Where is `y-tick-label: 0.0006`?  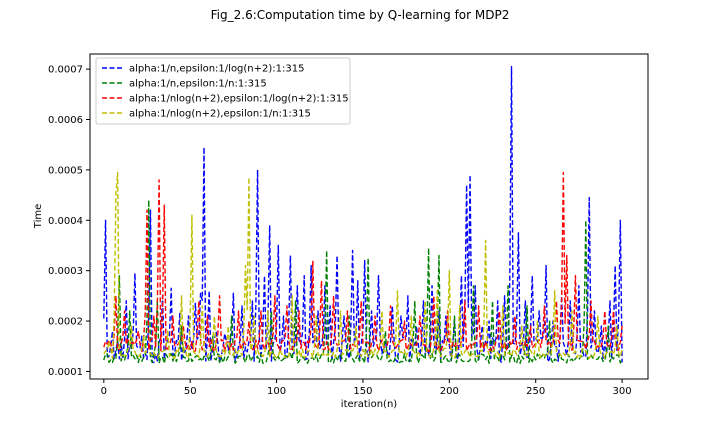 y-tick-label: 0.0006 is located at coordinates (65, 120).